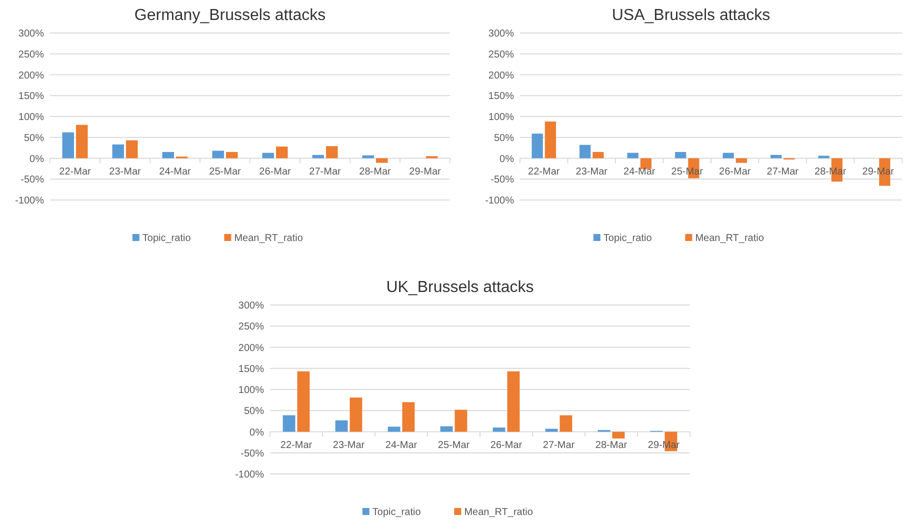 Image resolution: width=912 pixels, height=529 pixels. Describe the element at coordinates (425, 172) in the screenshot. I see `x-tick-label: 29-Mar` at that location.